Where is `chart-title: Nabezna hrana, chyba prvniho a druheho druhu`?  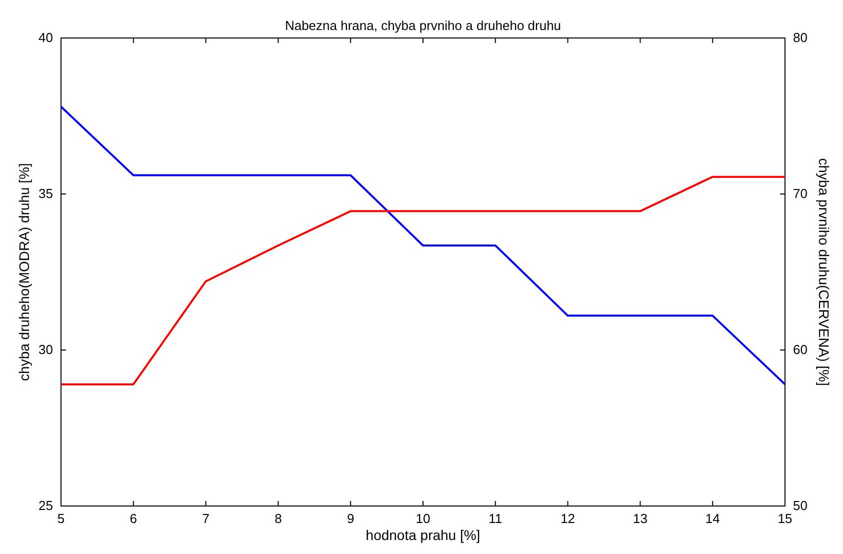 chart-title: Nabezna hrana, chyba prvniho a druheho druhu is located at coordinates (423, 25).